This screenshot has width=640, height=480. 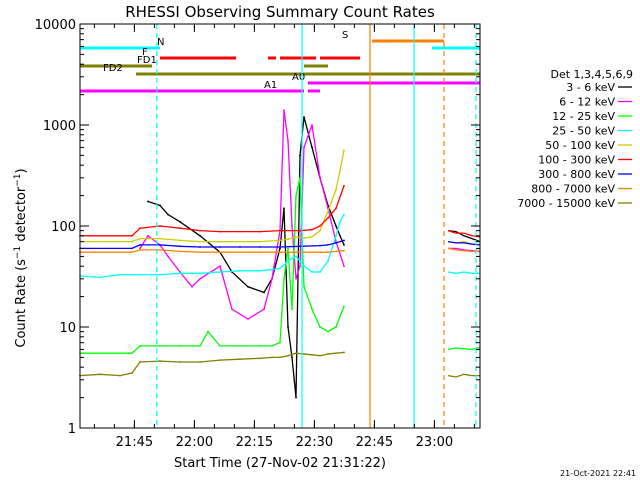 What do you see at coordinates (583, 131) in the screenshot?
I see `legend-label-25-50-kev: 25 - 50 keV` at bounding box center [583, 131].